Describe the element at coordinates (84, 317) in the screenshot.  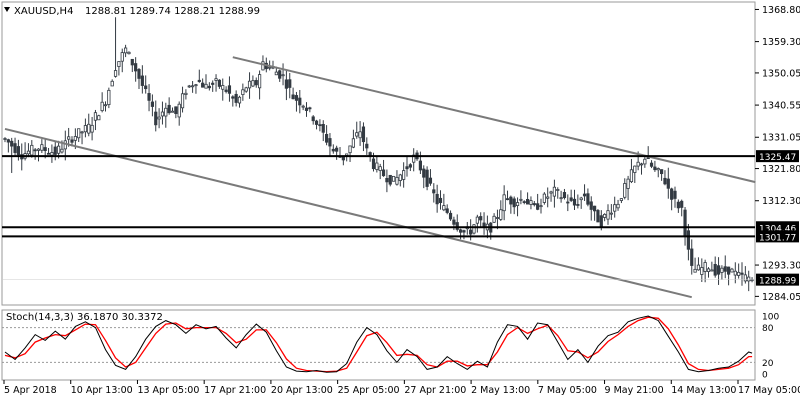
I see `stochastic-label: Stoch(14,3,3) 36.1870 30.3372` at that location.